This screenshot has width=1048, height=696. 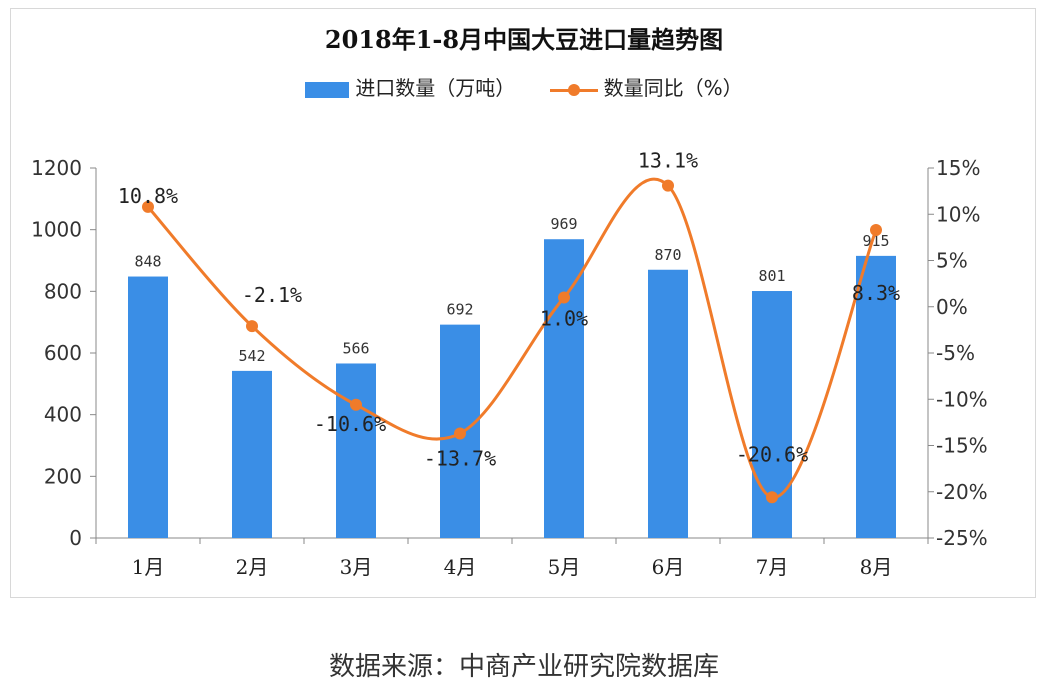 I want to click on y-left-tick-label: 0, so click(x=75, y=538).